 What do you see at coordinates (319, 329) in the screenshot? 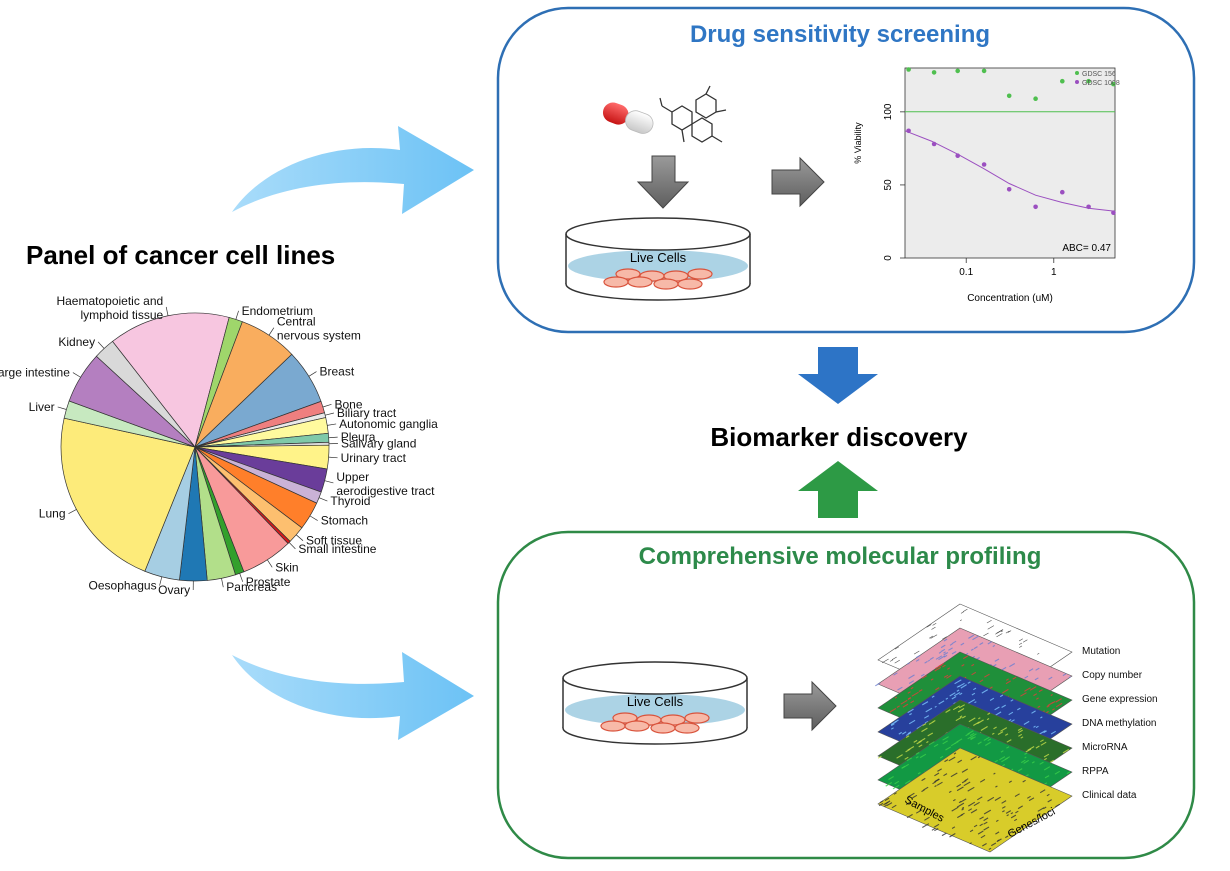
I see `pie-label: Central nervous system` at bounding box center [319, 329].